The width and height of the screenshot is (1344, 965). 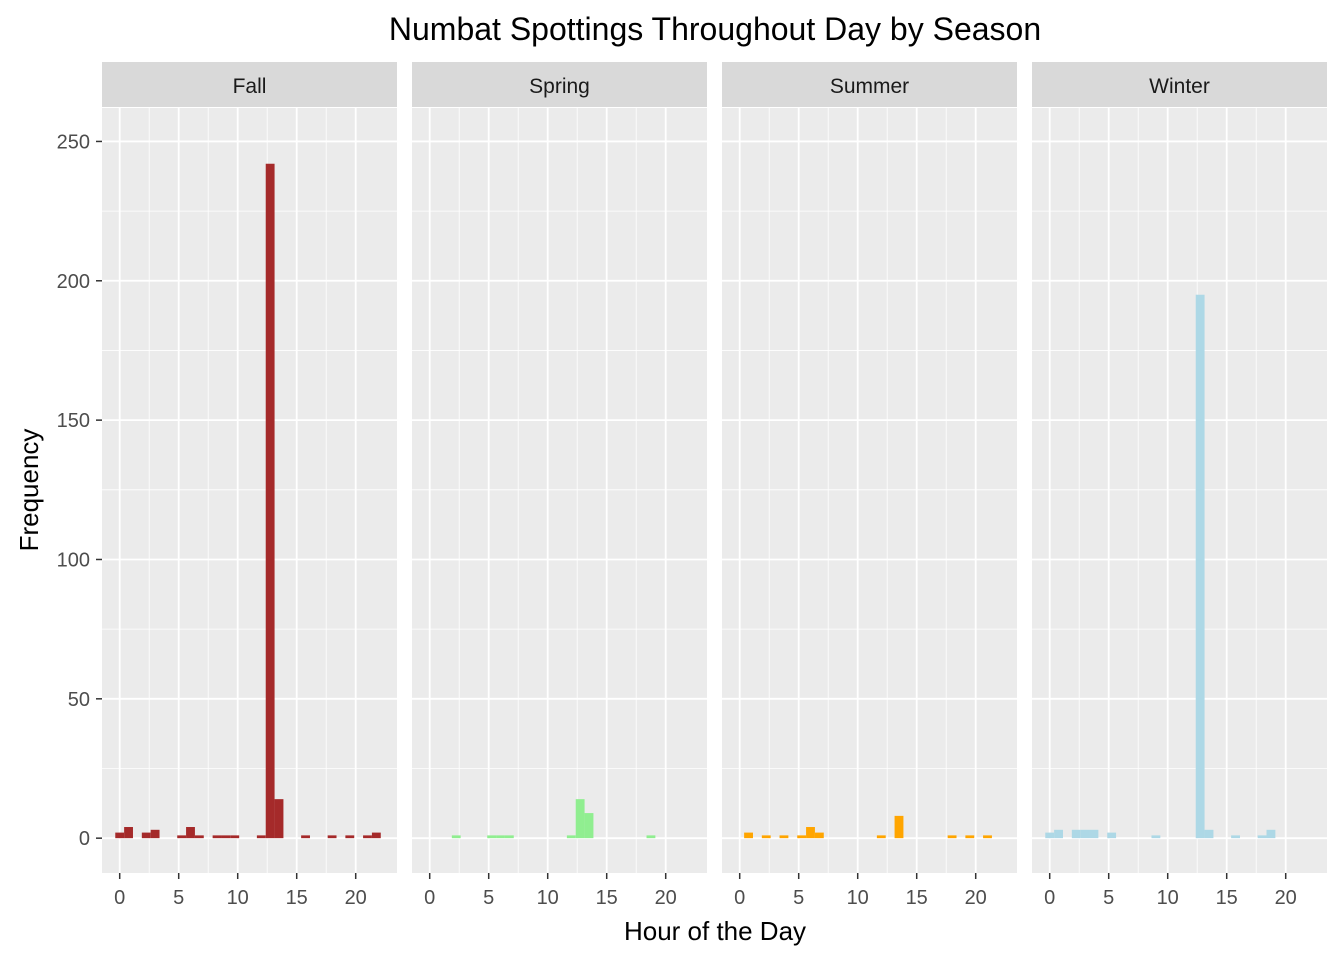 What do you see at coordinates (84, 839) in the screenshot?
I see `y-tick-label: 0` at bounding box center [84, 839].